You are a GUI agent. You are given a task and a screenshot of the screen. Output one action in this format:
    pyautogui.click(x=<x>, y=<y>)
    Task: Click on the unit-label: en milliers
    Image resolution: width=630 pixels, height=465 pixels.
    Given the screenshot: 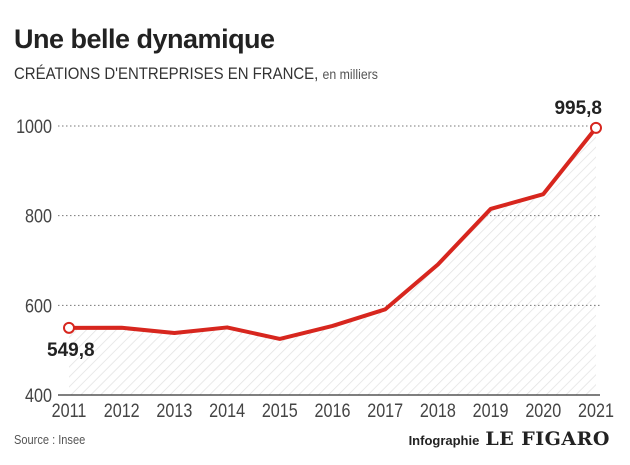 What is the action you would take?
    pyautogui.click(x=350, y=74)
    